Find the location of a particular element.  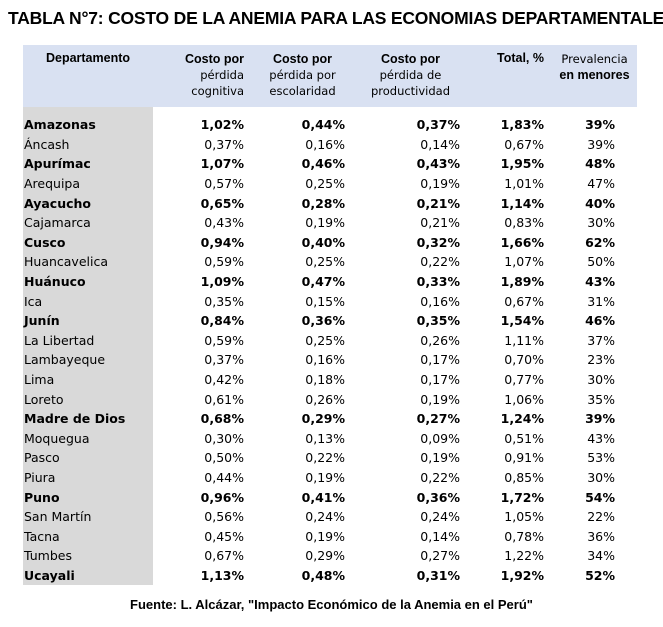

cell-departamento: Huancavelica is located at coordinates (88, 262).